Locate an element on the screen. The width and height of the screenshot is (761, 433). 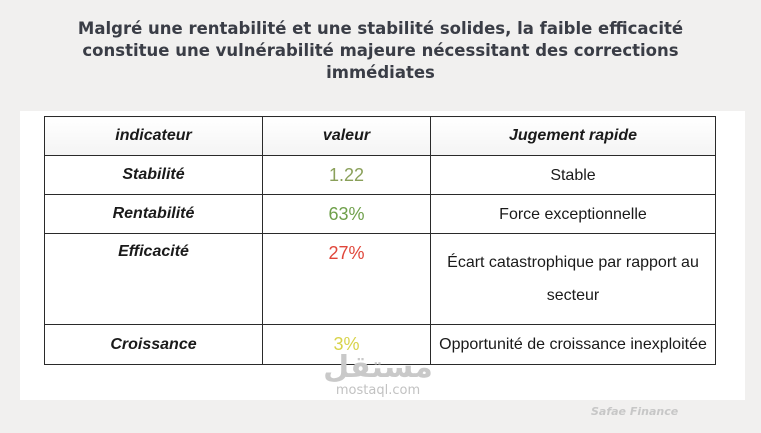
author-credit: Safae Finance is located at coordinates (635, 411).